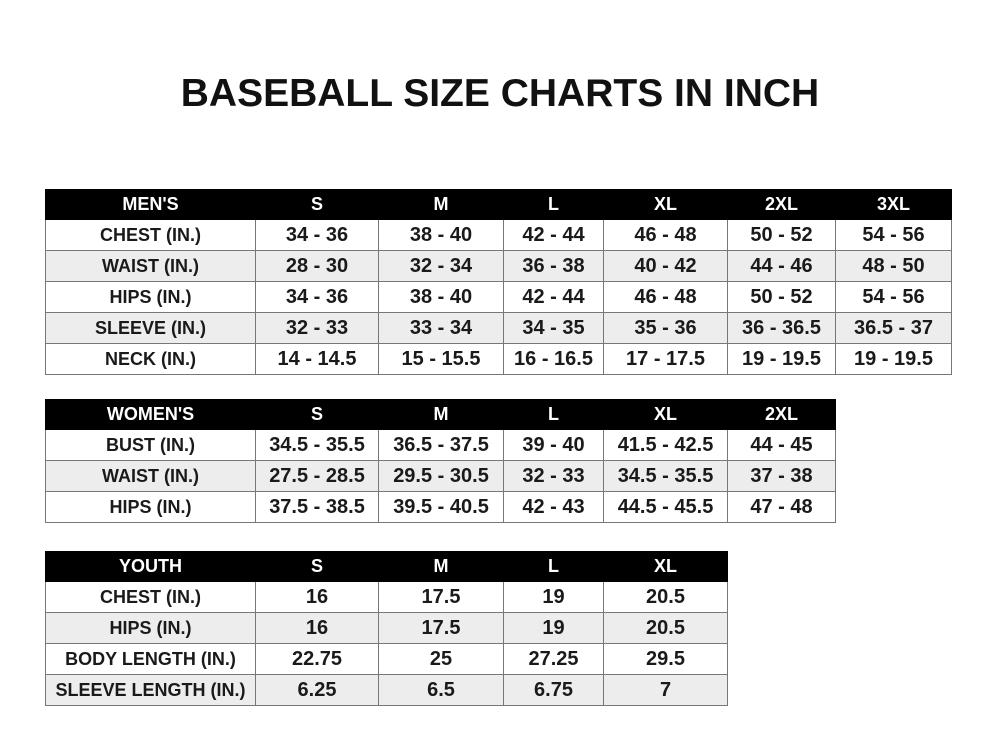  Describe the element at coordinates (665, 359) in the screenshot. I see `size-value: 17 - 17.5` at that location.